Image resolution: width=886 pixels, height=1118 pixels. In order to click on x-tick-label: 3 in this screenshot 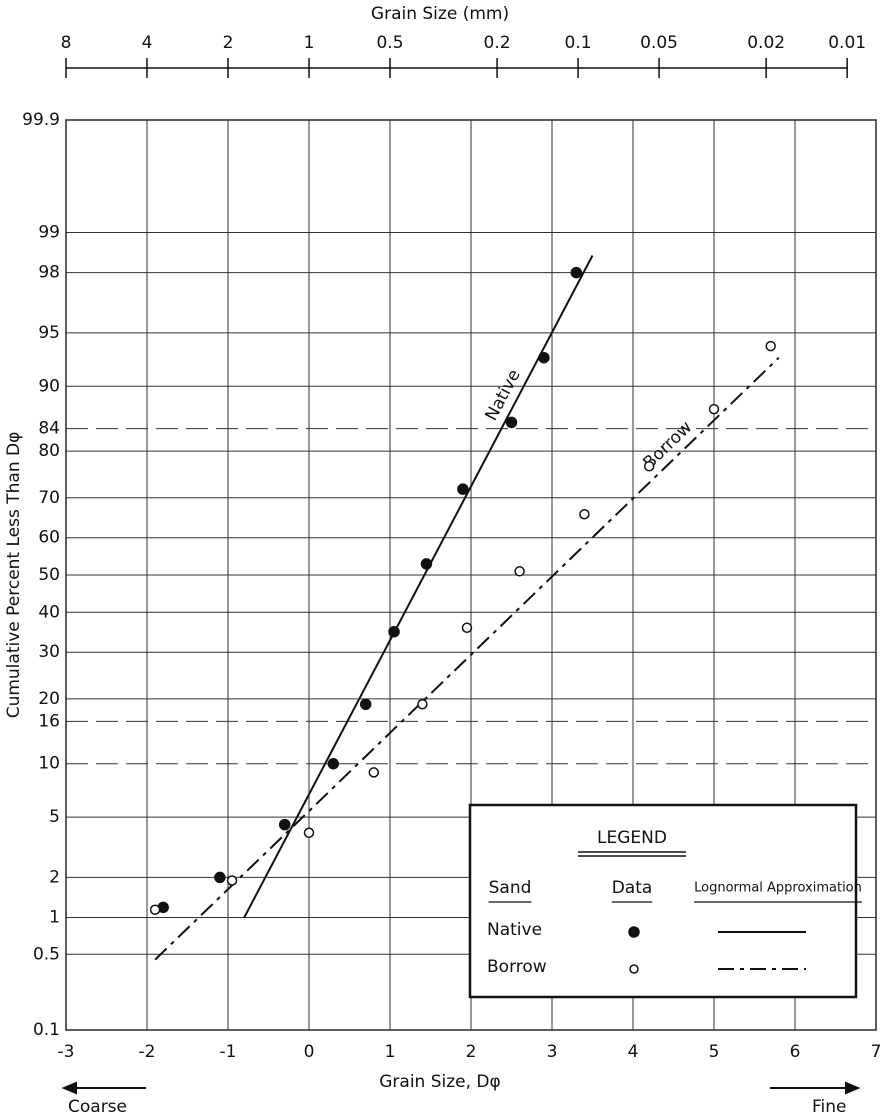, I will do `click(552, 1052)`.